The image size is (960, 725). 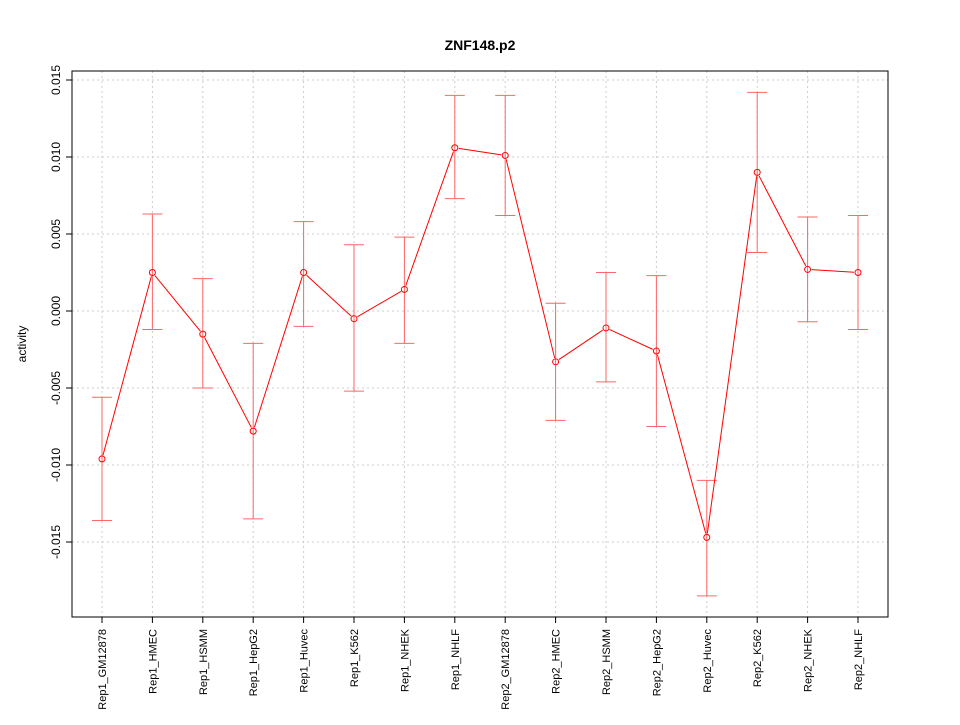 What do you see at coordinates (56, 234) in the screenshot?
I see `y-tick-label: 0.005` at bounding box center [56, 234].